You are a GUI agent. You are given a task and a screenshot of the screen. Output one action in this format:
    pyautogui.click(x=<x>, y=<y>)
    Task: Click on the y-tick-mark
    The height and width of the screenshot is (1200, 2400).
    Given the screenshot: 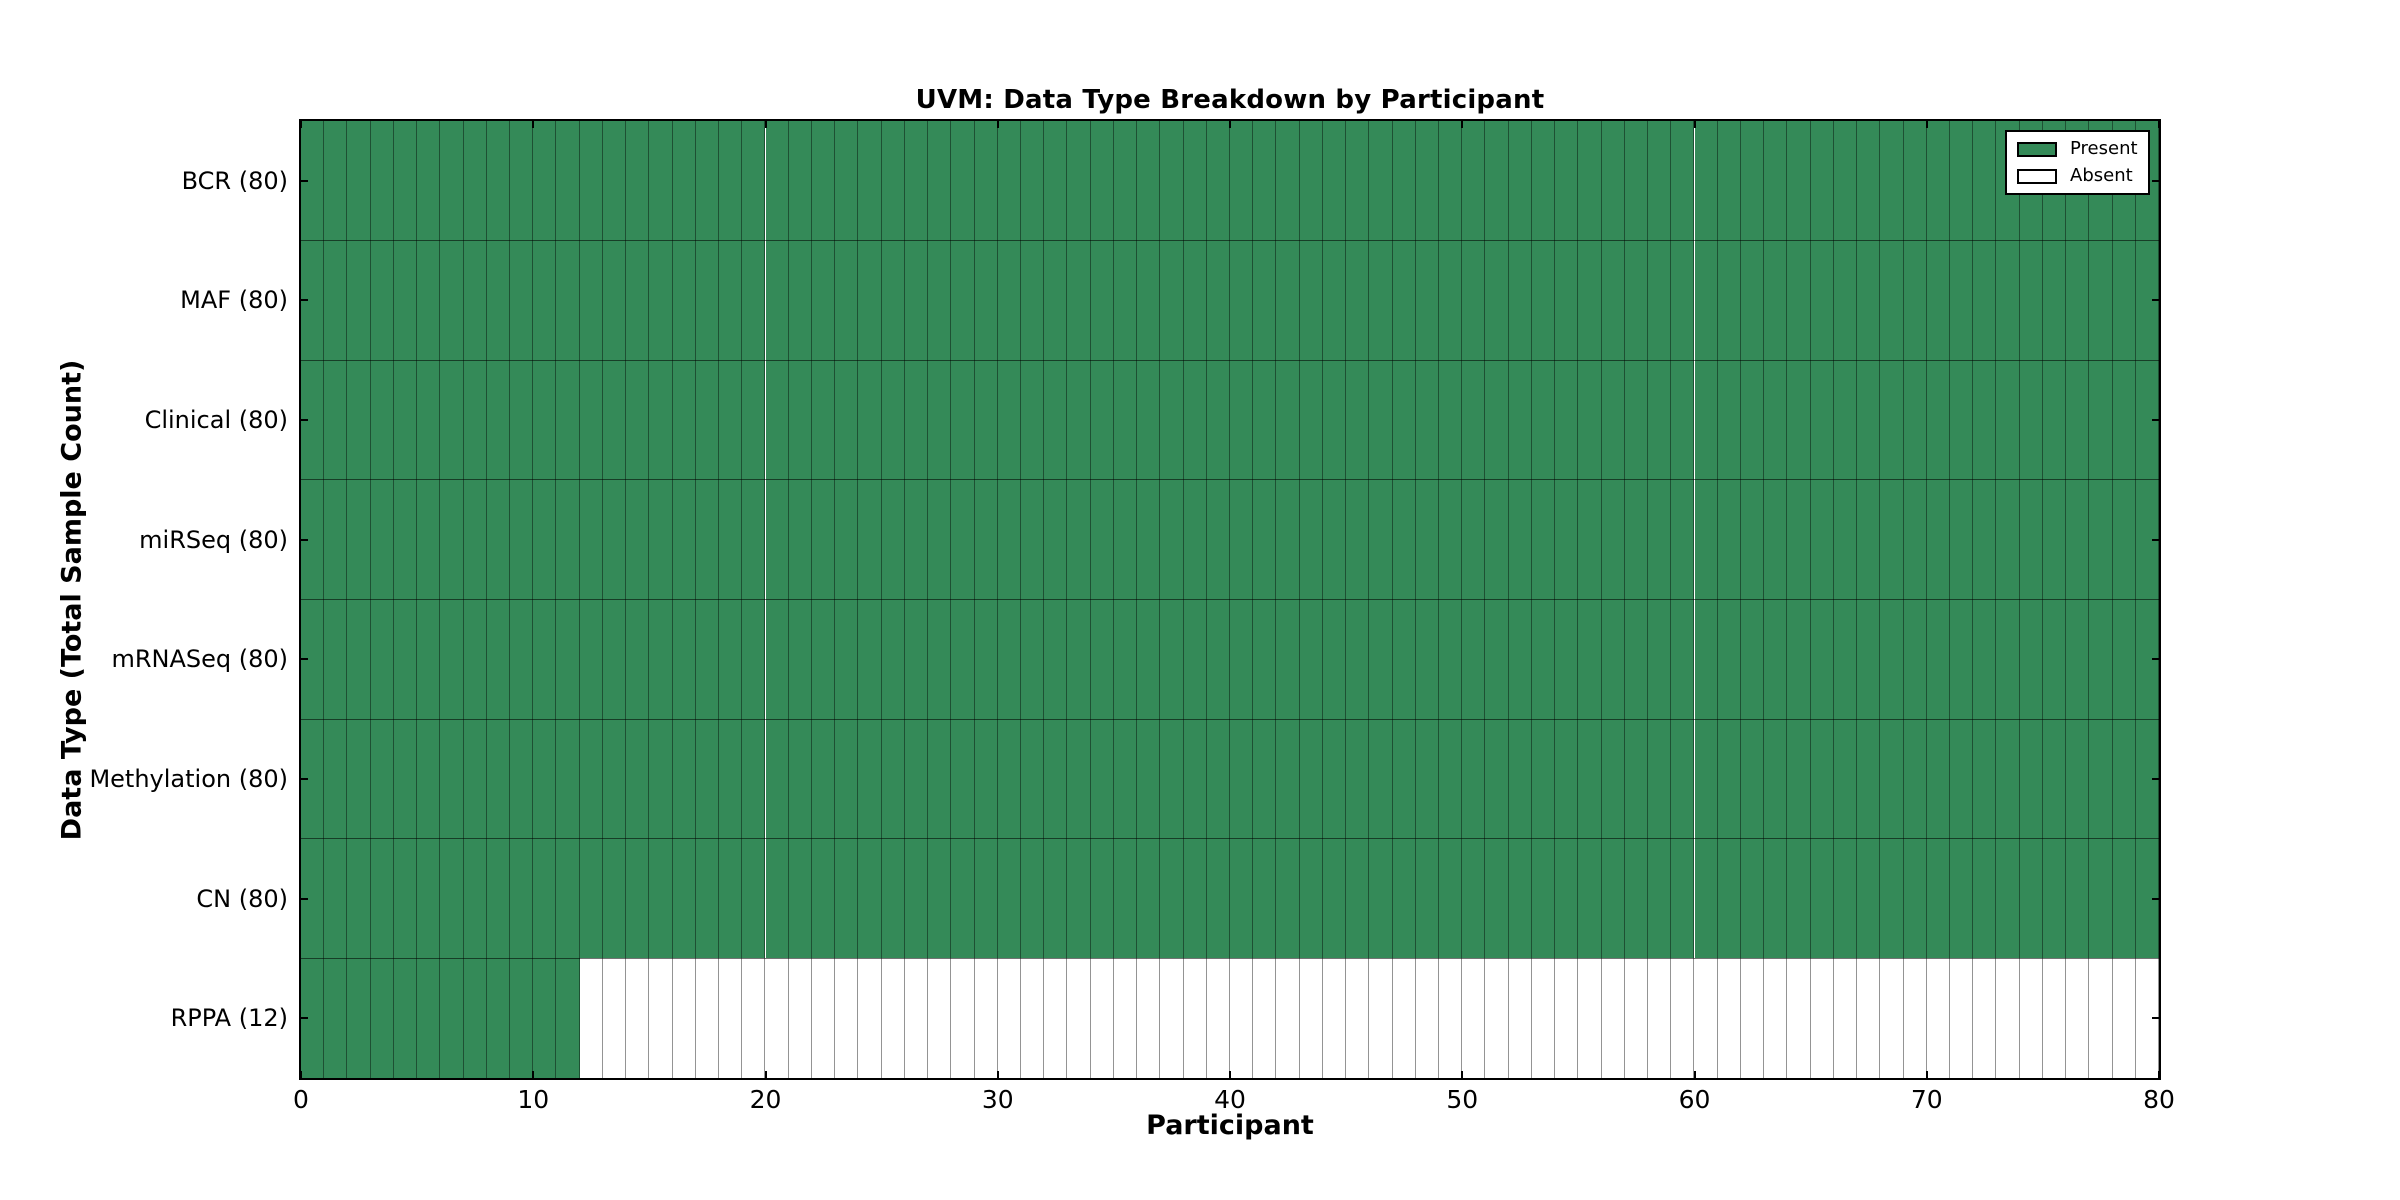 What is the action you would take?
    pyautogui.click(x=2155, y=300)
    